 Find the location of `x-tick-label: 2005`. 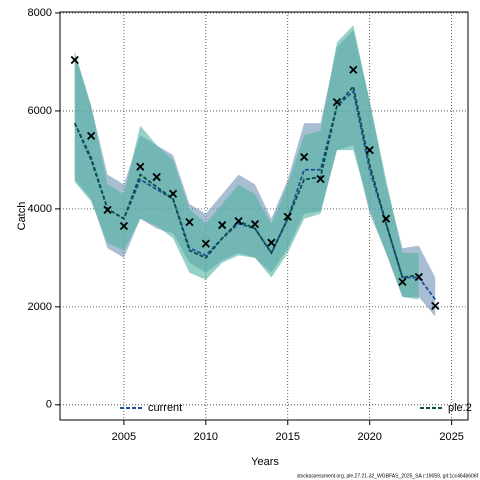

x-tick-label: 2005 is located at coordinates (124, 437).